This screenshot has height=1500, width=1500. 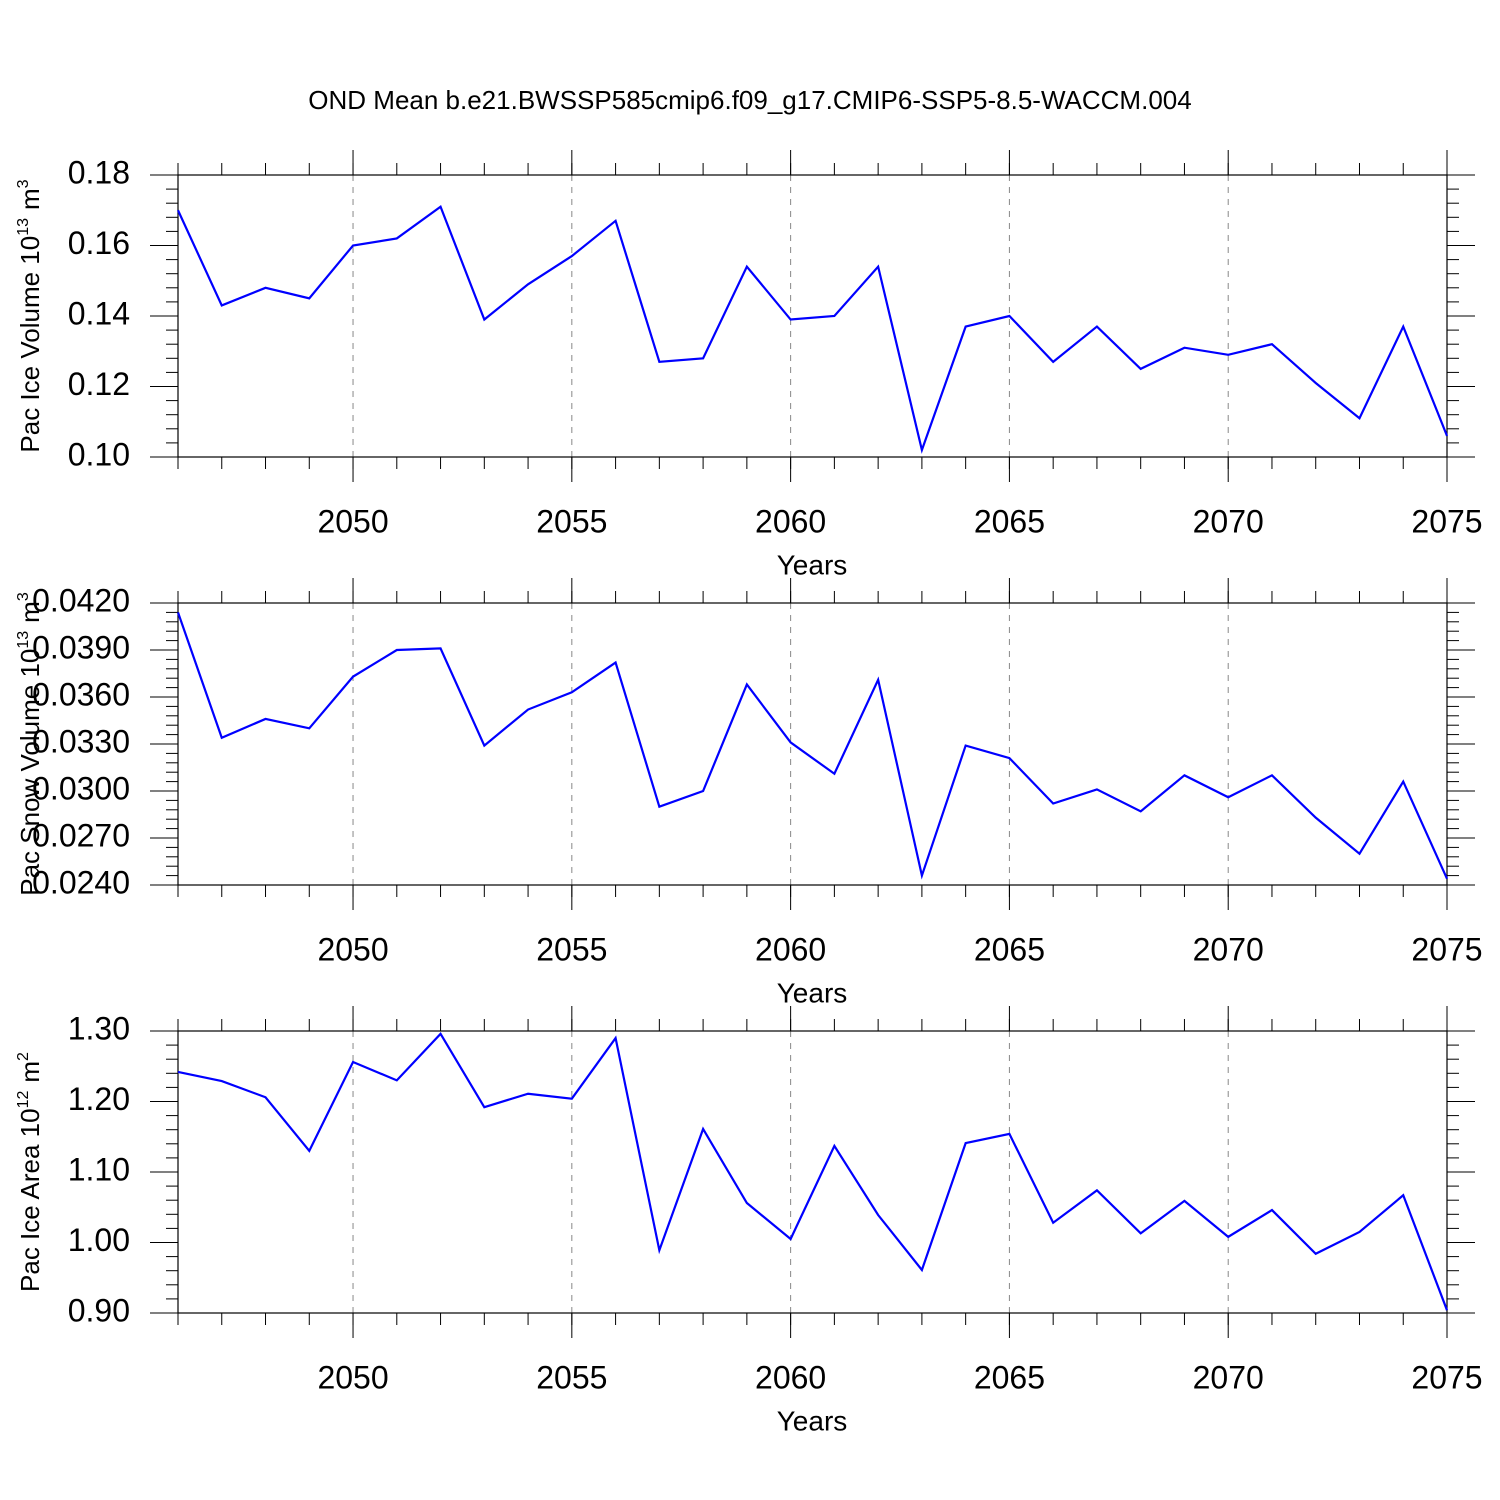 What do you see at coordinates (99, 1028) in the screenshot?
I see `y-tick-label: 1.30` at bounding box center [99, 1028].